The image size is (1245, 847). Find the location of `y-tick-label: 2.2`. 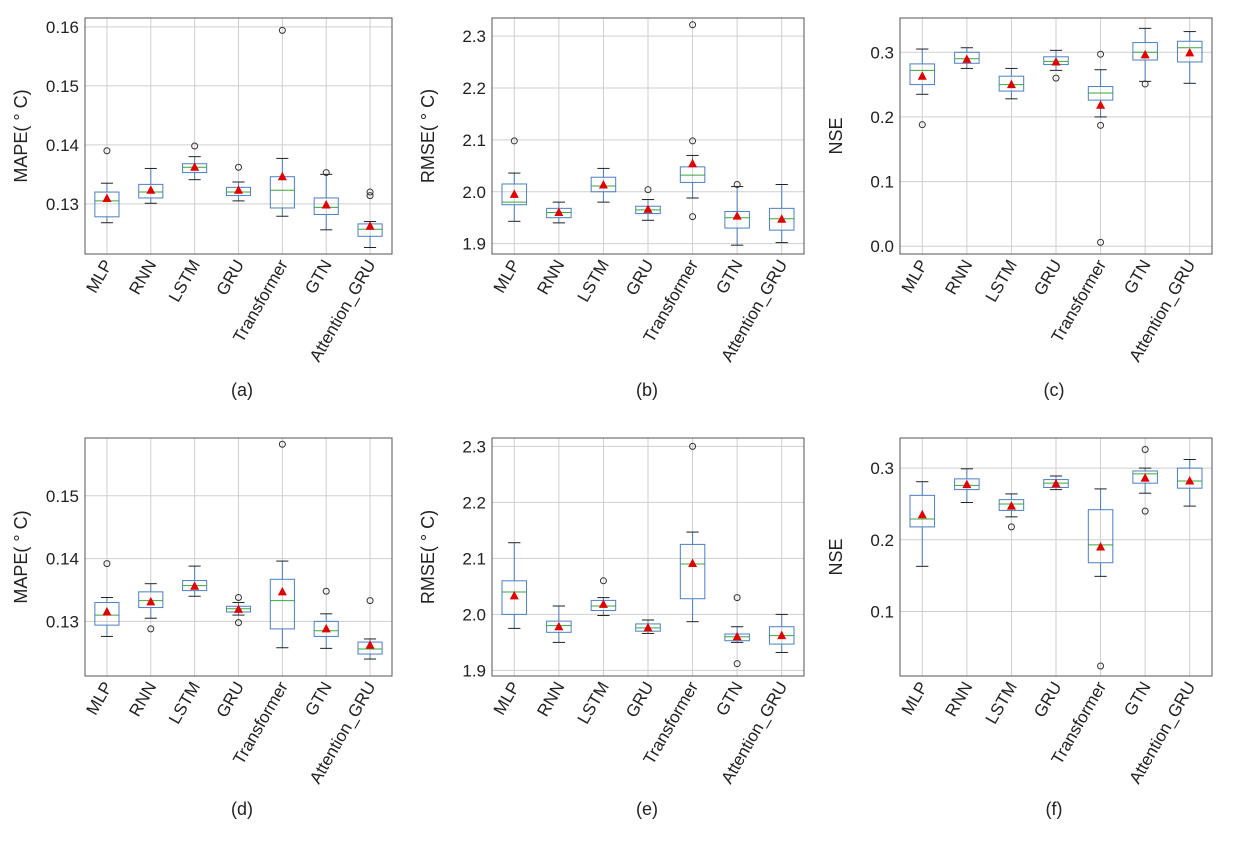

y-tick-label: 2.2 is located at coordinates (474, 502).